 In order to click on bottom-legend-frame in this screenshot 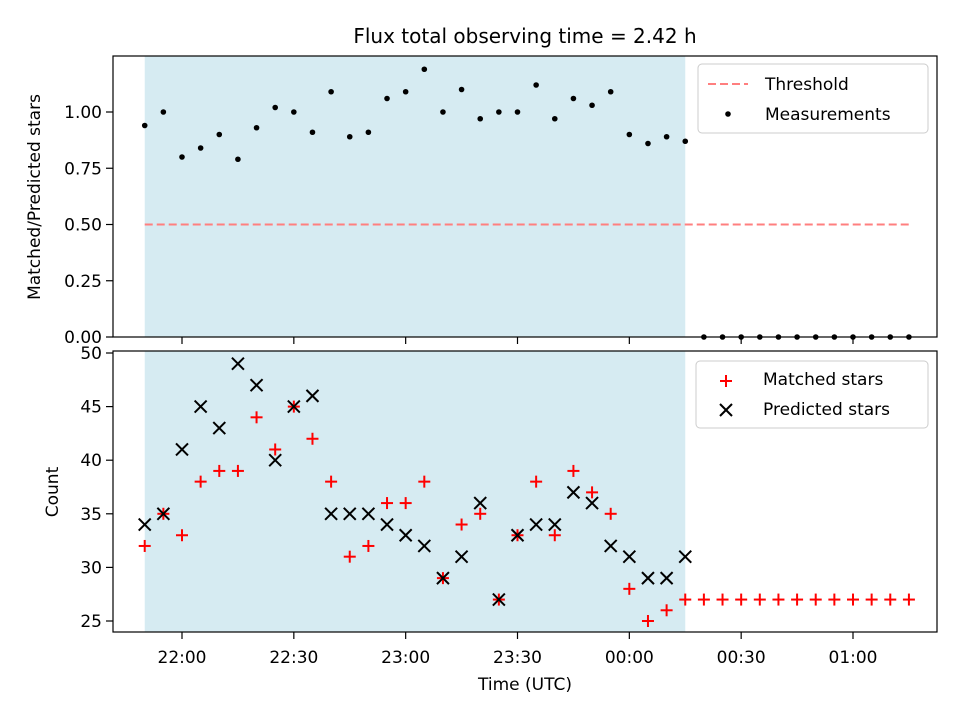, I will do `click(812, 394)`.